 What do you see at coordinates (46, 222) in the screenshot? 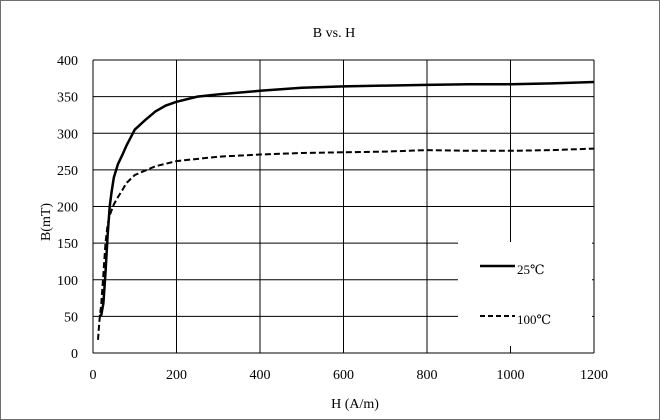
I see `y-axis-label: B(mT)` at bounding box center [46, 222].